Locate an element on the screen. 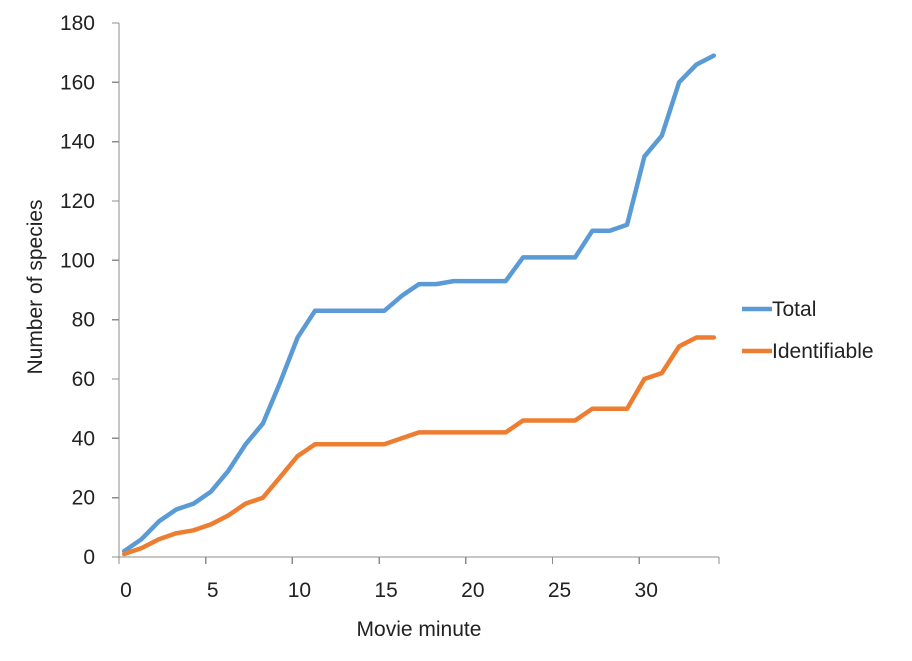 Image resolution: width=912 pixels, height=661 pixels. y-tick-label: 0 is located at coordinates (89, 557).